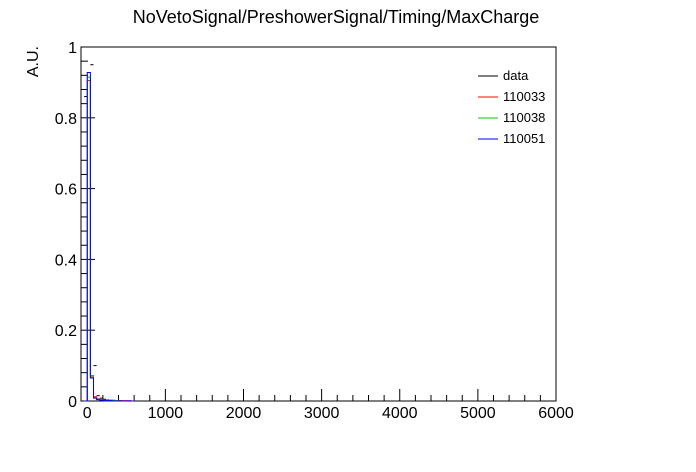 The height and width of the screenshot is (472, 696). I want to click on x-tick-label: 3000, so click(322, 413).